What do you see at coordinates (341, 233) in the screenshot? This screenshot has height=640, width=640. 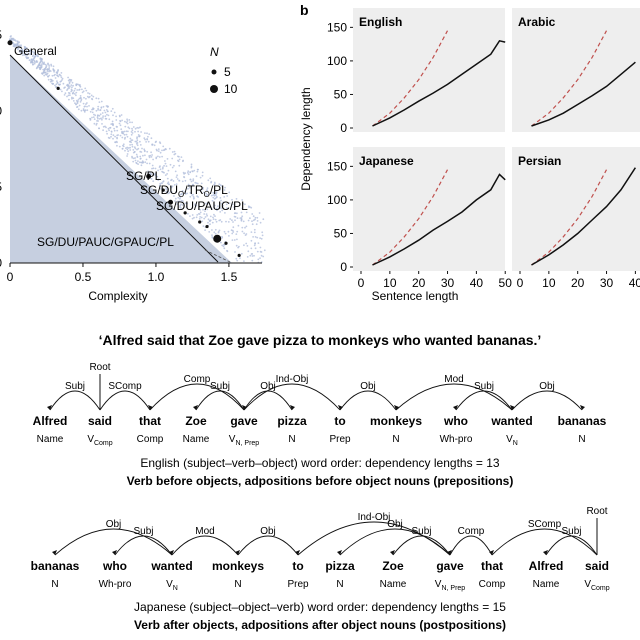 I see `y-tick-label: 50` at bounding box center [341, 233].